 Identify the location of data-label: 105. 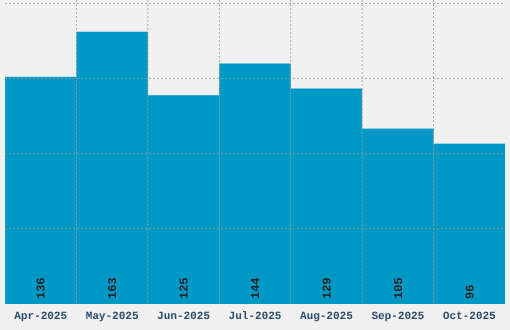
(399, 288).